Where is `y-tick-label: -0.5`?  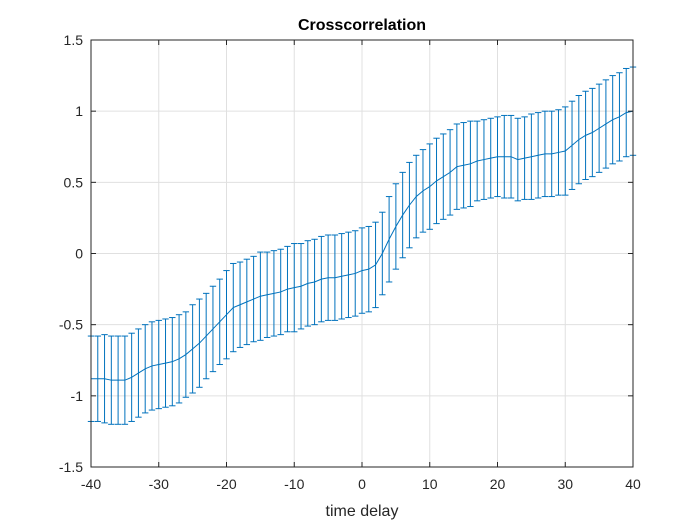
y-tick-label: -0.5 is located at coordinates (71, 325).